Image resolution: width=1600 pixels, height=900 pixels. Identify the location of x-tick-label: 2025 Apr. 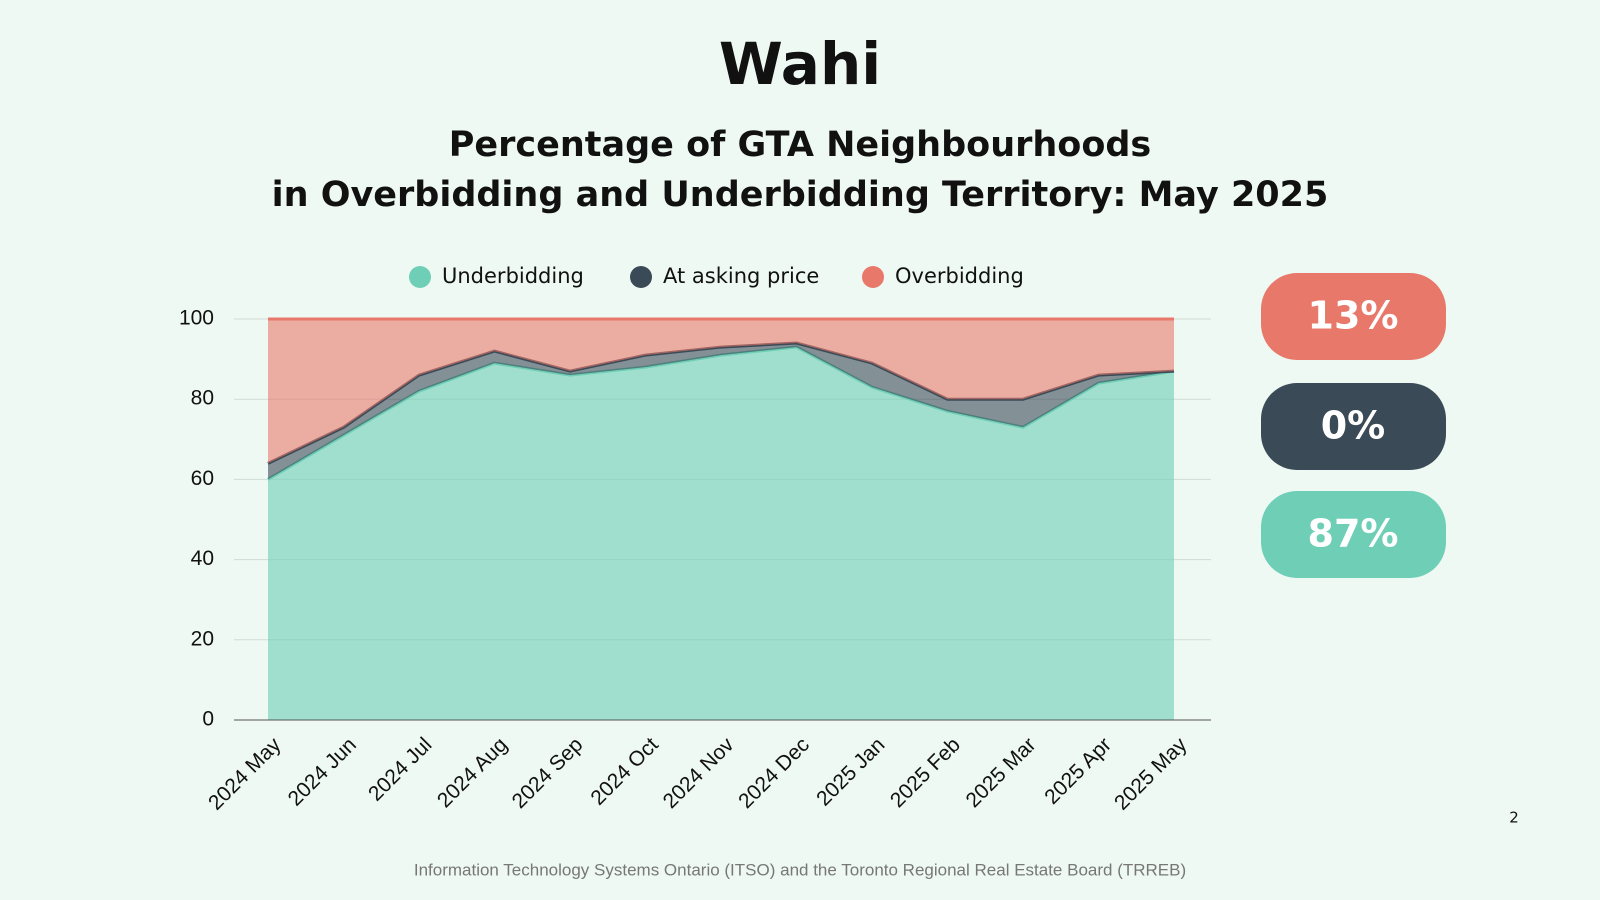
(1078, 771).